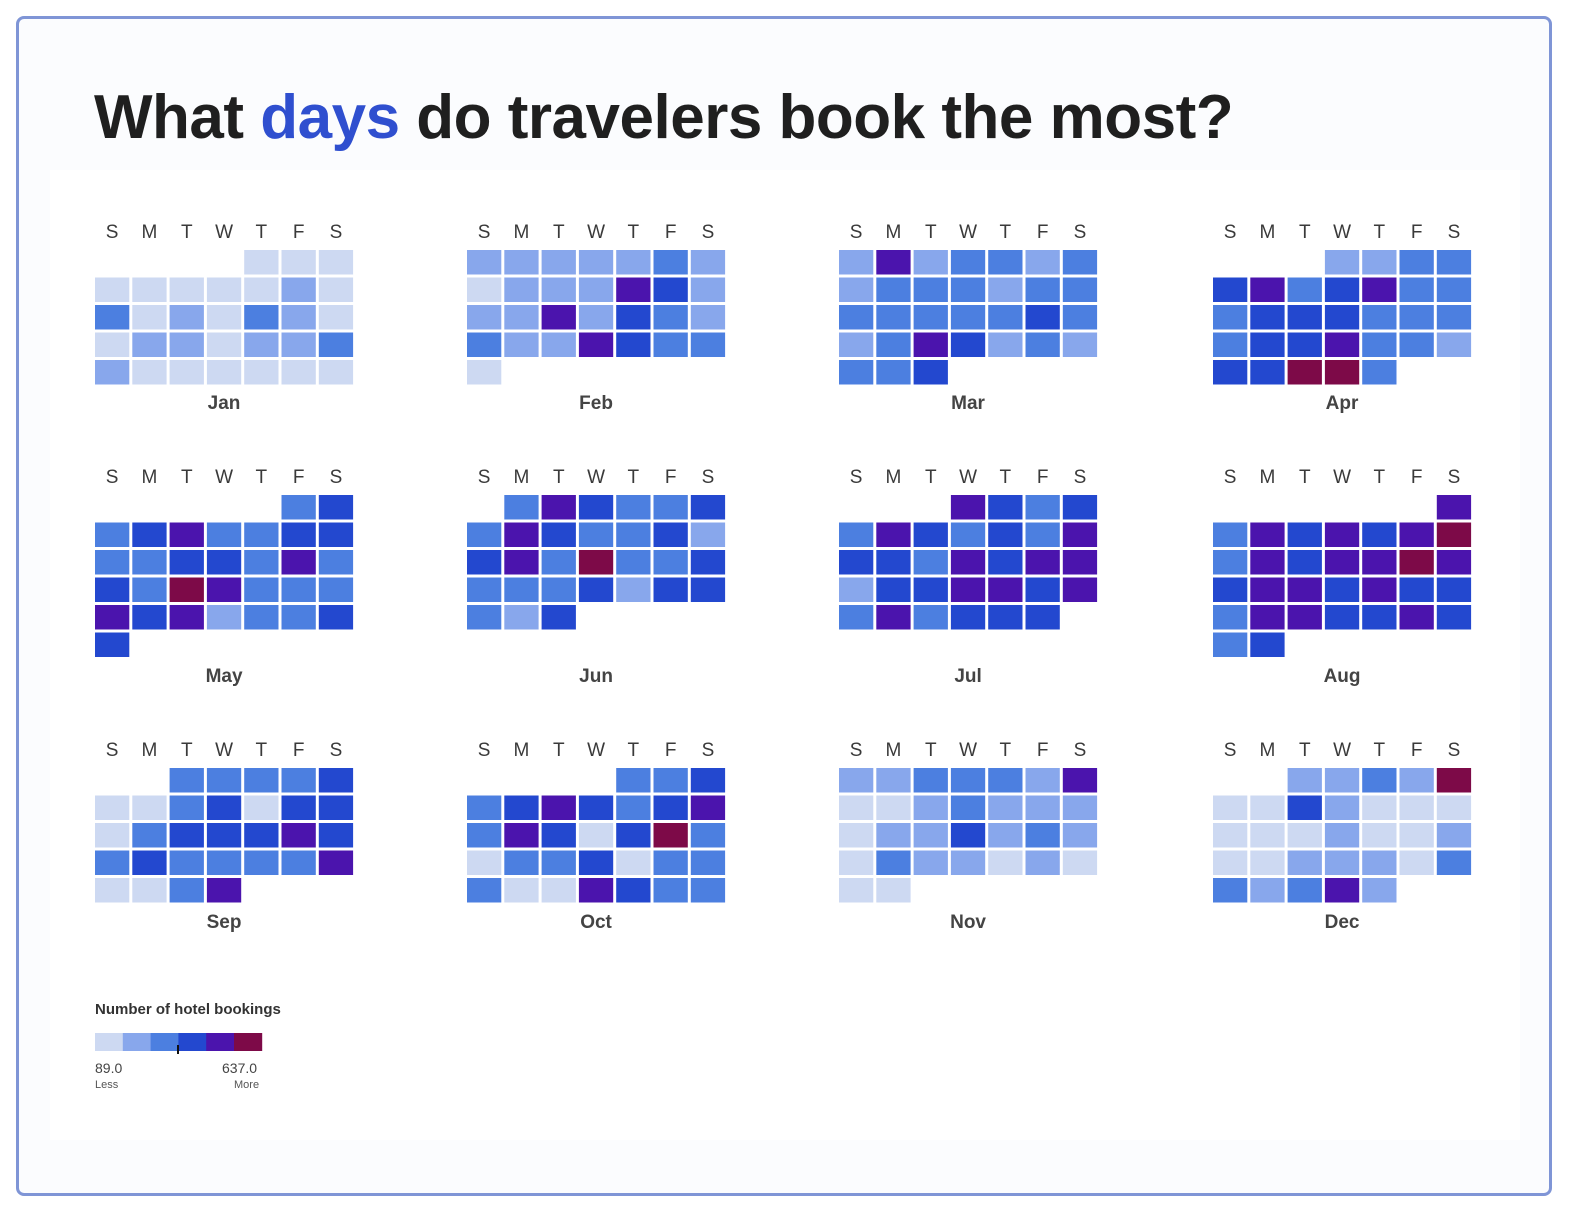  I want to click on month-dec: S M T W T F S Dec, so click(1342, 836).